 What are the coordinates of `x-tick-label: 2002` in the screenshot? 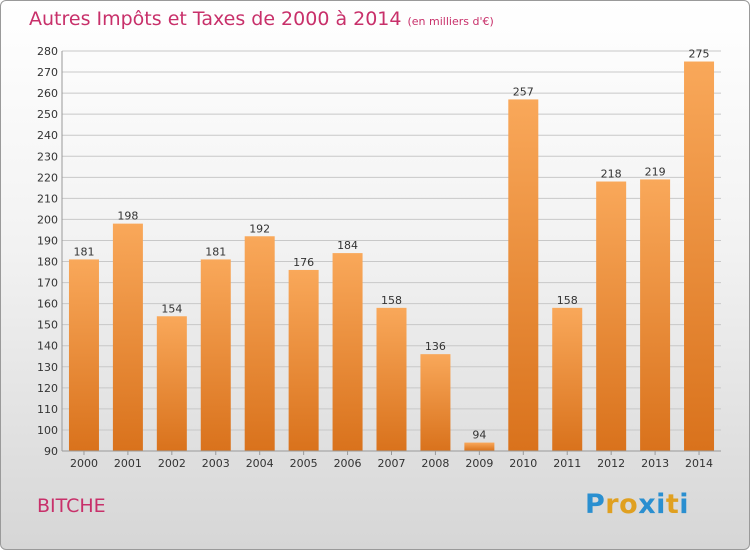 It's located at (172, 463).